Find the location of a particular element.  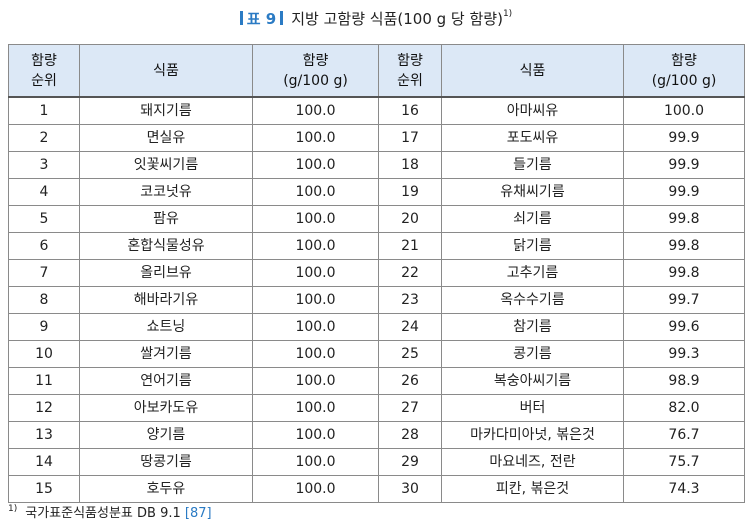

table-title: 지방 고함량 식품(100 g 당 함량) is located at coordinates (397, 19).